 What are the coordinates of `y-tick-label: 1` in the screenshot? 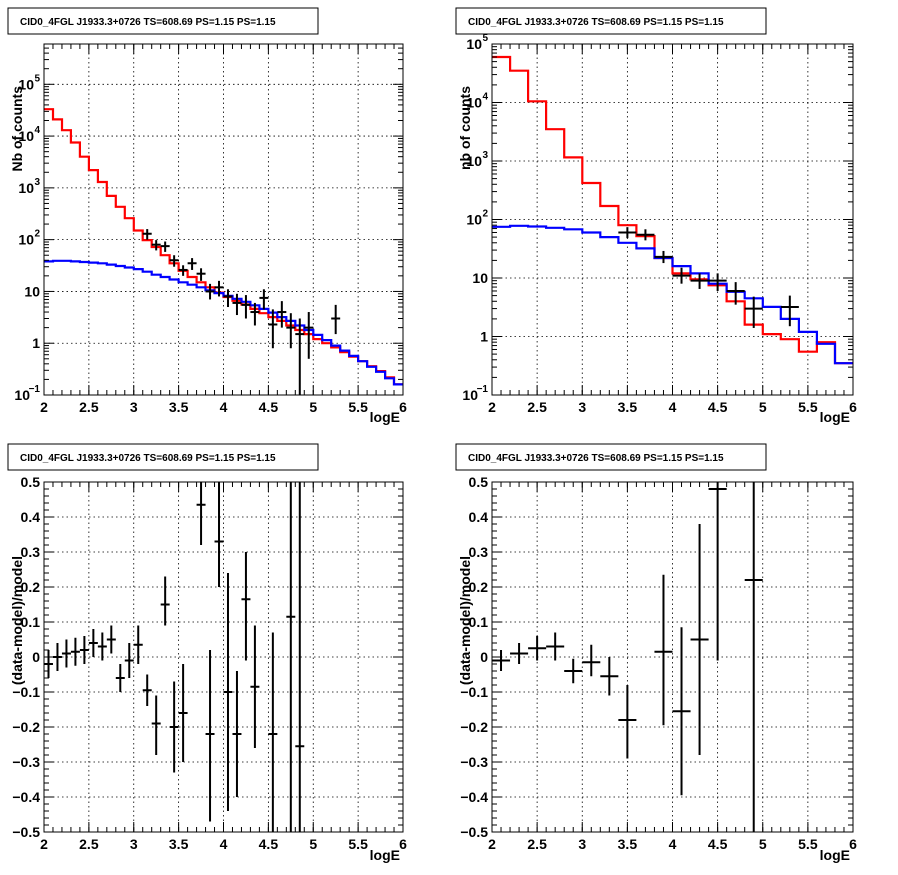 It's located at (484, 337).